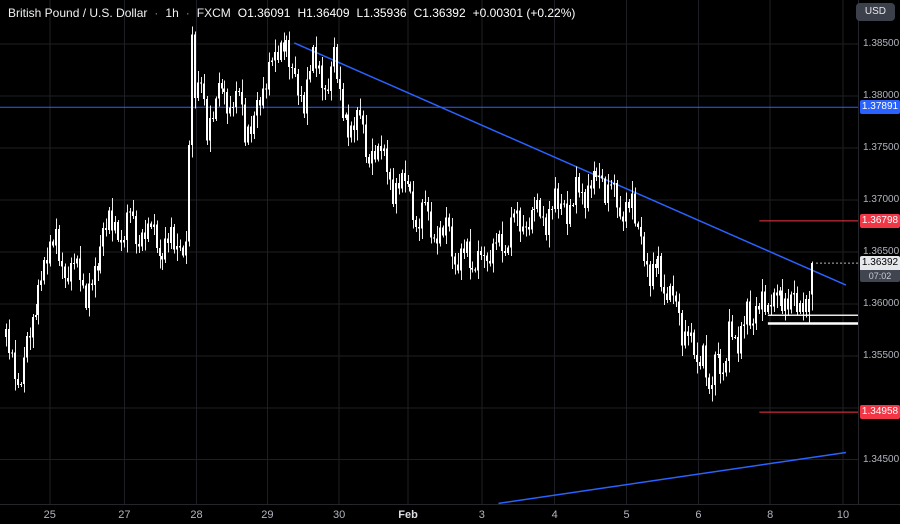 This screenshot has width=900, height=524. I want to click on bar-countdown: 07:02, so click(880, 276).